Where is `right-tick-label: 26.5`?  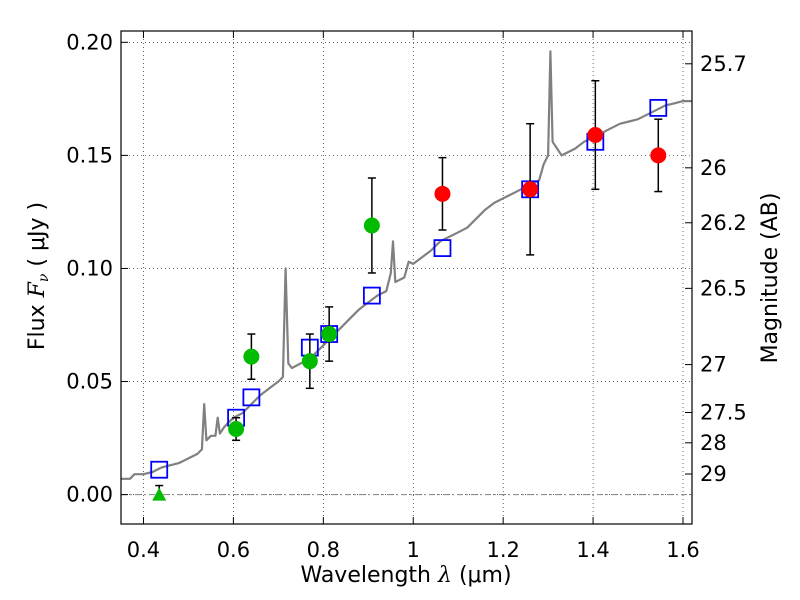
right-tick-label: 26.5 is located at coordinates (723, 288).